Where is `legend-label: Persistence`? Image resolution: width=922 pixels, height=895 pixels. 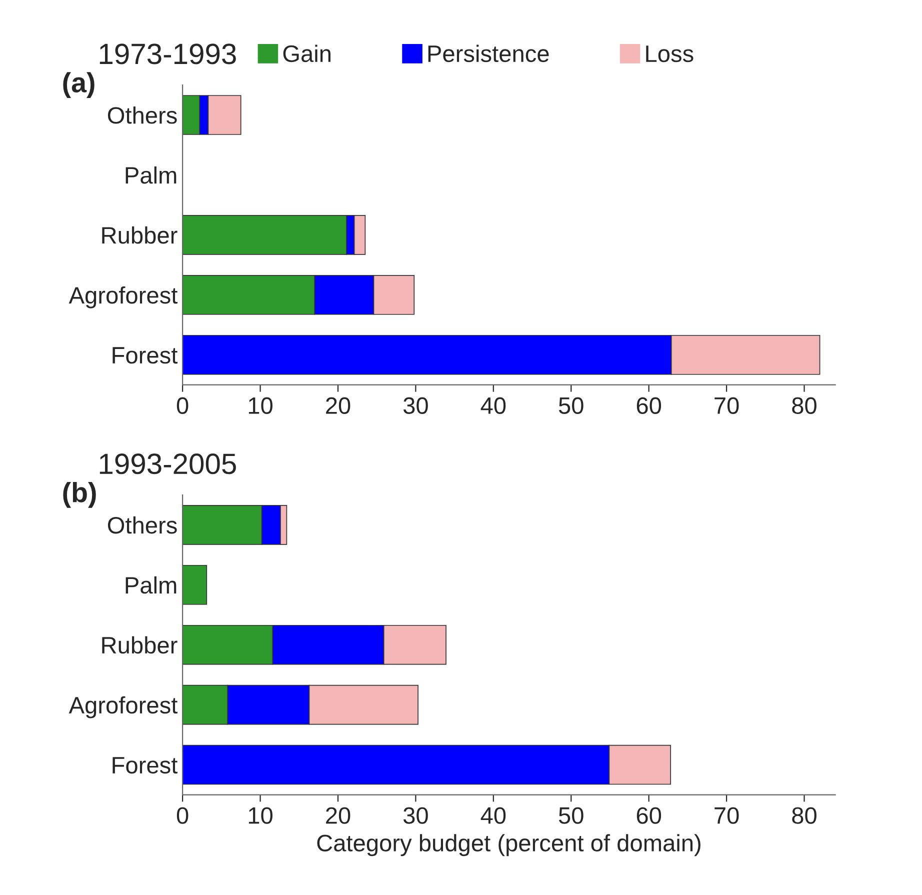
legend-label: Persistence is located at coordinates (488, 53).